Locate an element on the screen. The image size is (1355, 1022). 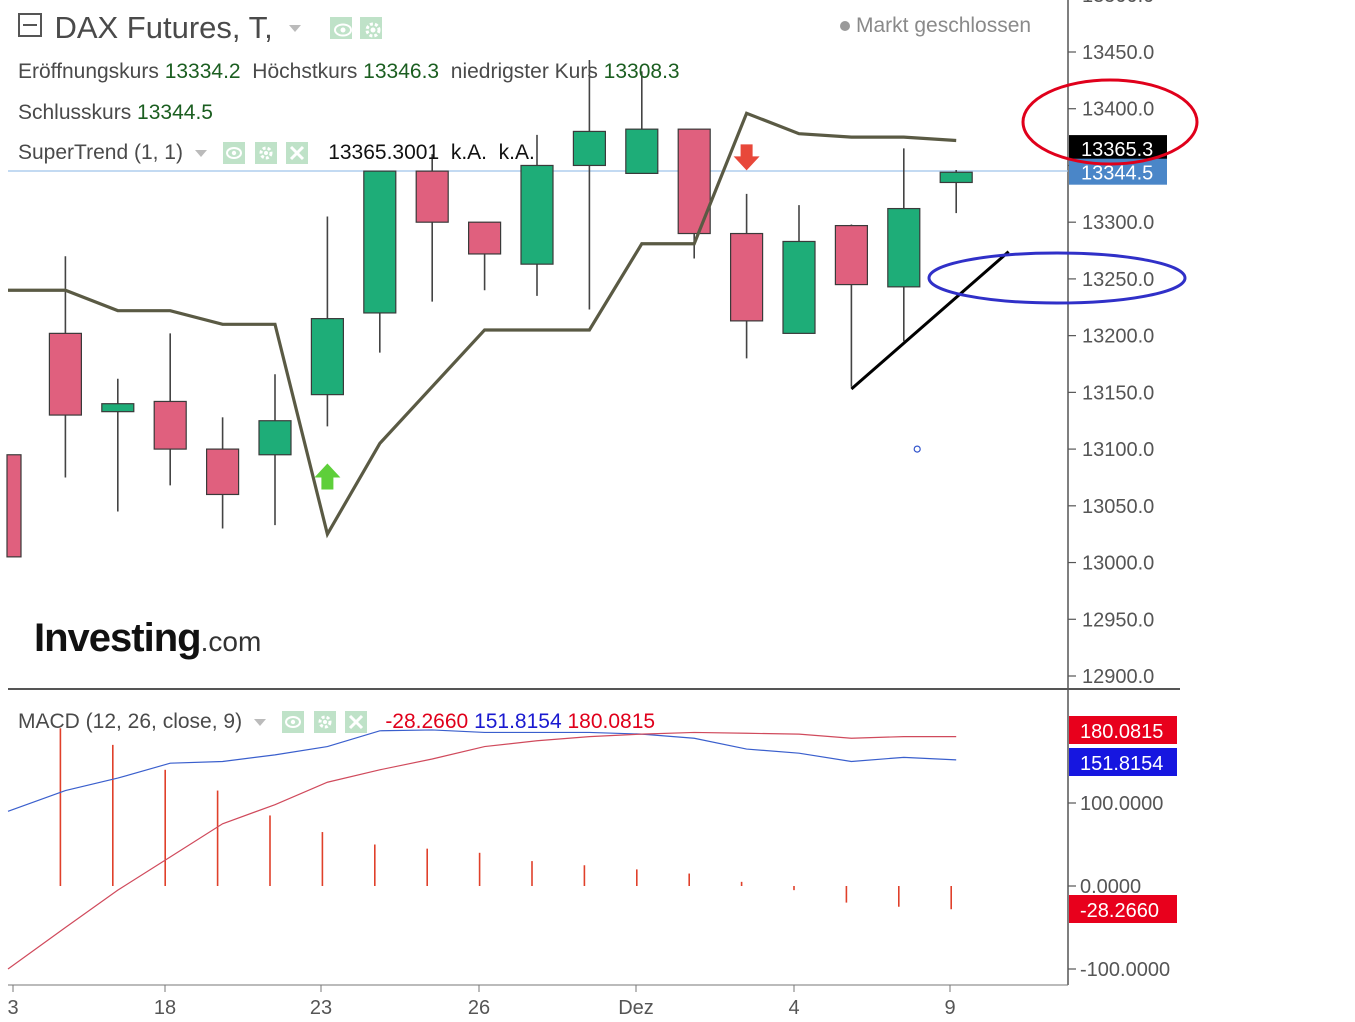
low-value: 13308.3 is located at coordinates (641, 71).